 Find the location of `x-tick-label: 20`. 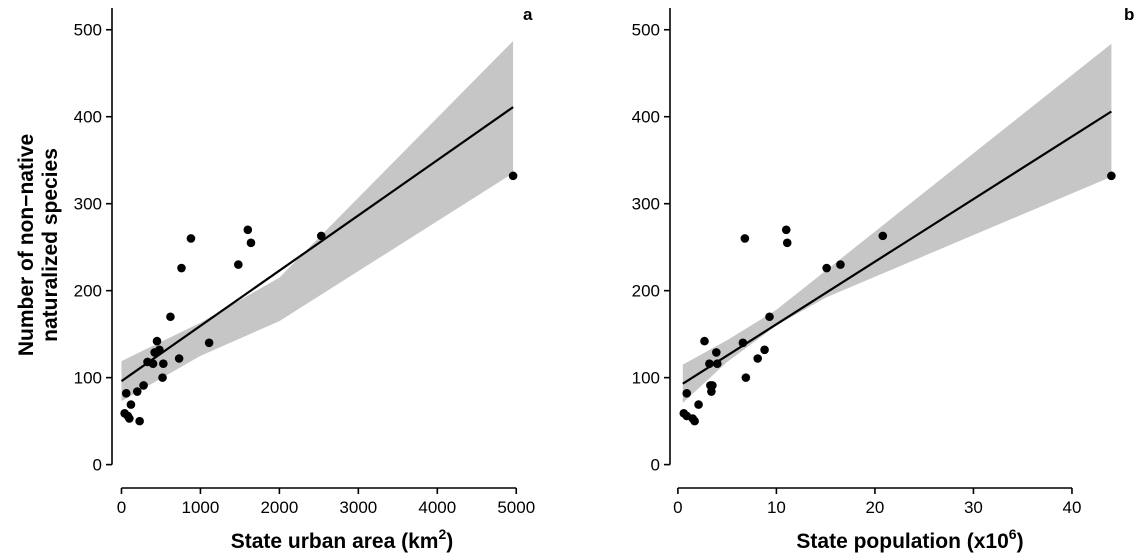

x-tick-label: 20 is located at coordinates (874, 507).